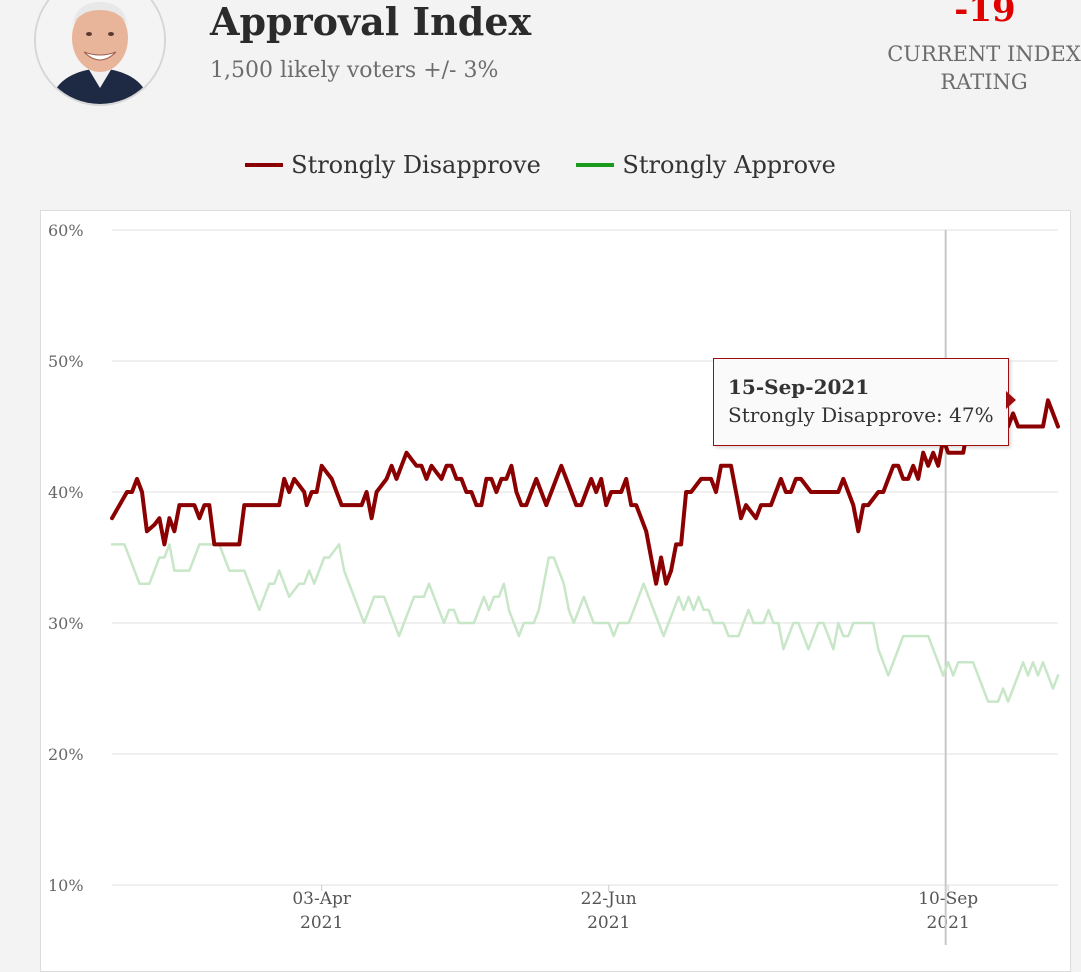  Describe the element at coordinates (66, 492) in the screenshot. I see `y-tick-label: 40%` at that location.